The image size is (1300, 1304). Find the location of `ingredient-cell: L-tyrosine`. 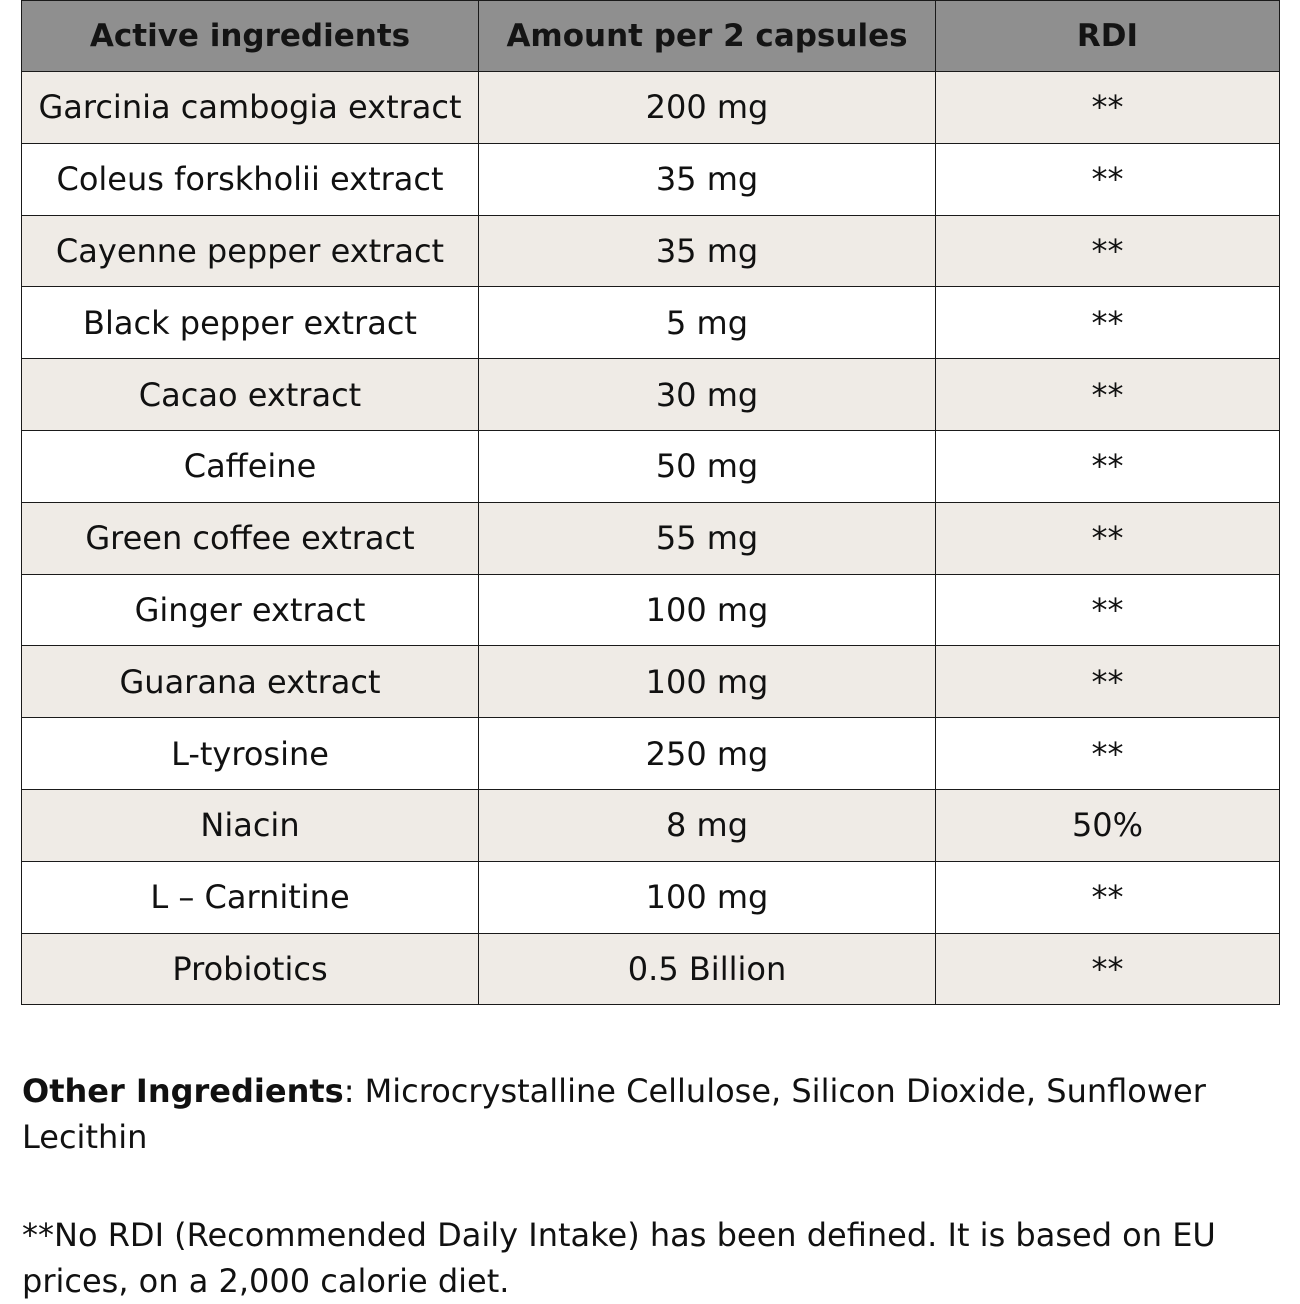

ingredient-cell: L-tyrosine is located at coordinates (250, 753).